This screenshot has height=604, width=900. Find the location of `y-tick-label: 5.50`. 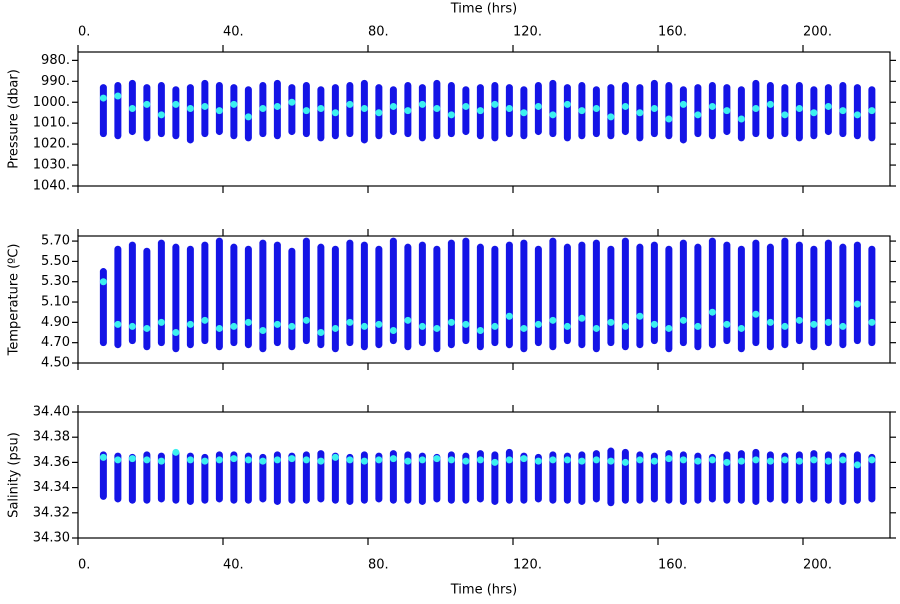

y-tick-label: 5.50 is located at coordinates (55, 261).